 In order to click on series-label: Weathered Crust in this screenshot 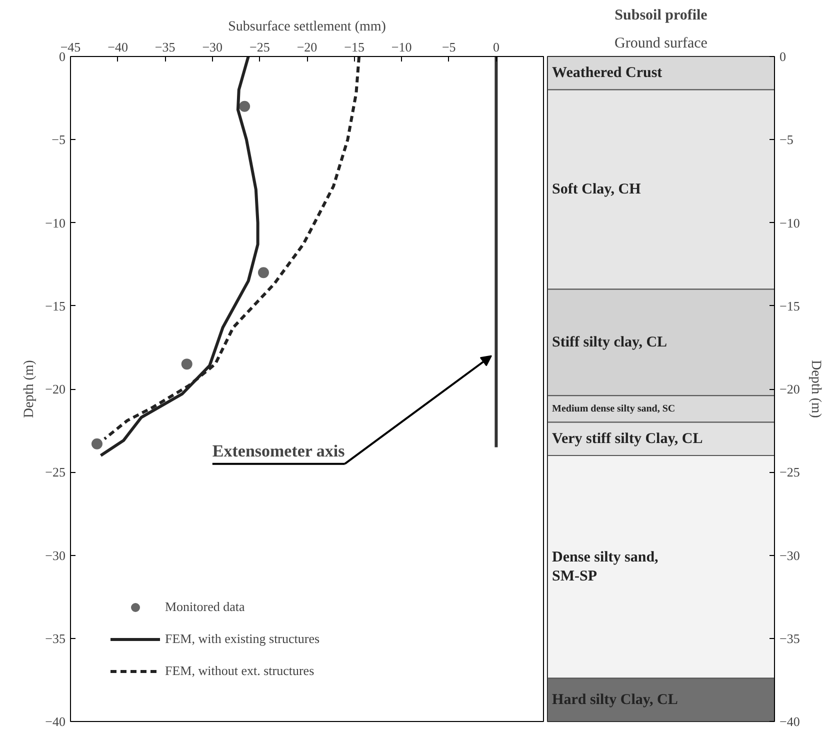, I will do `click(607, 73)`.